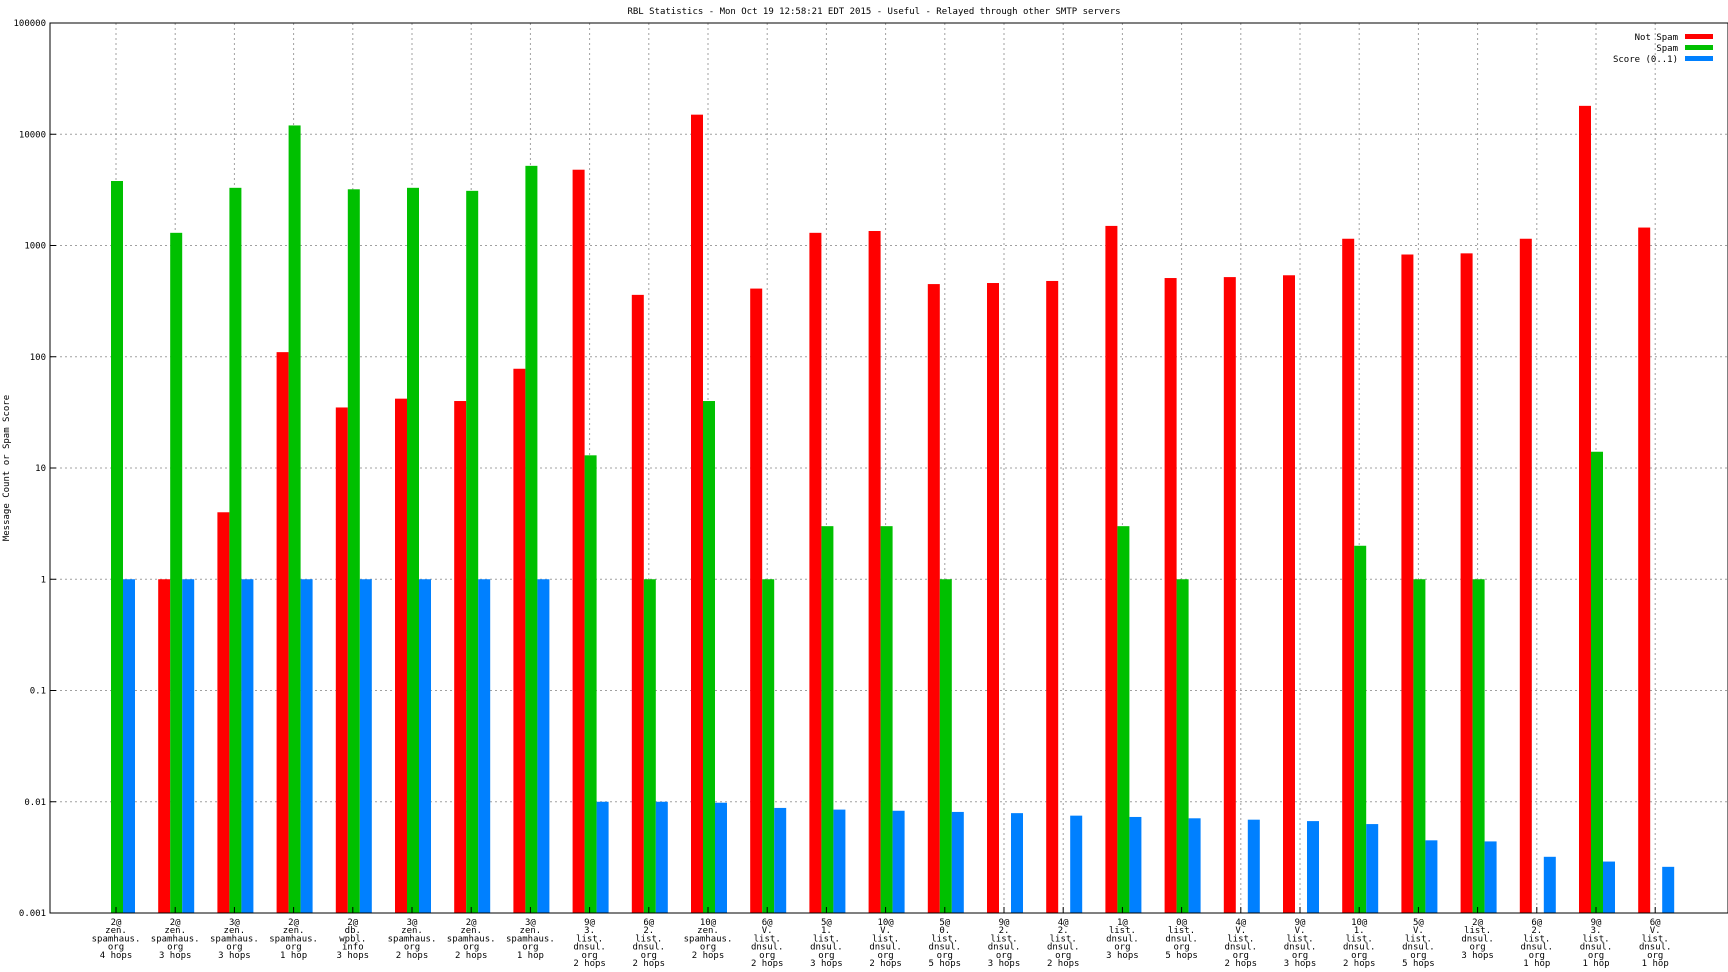  What do you see at coordinates (1656, 38) in the screenshot?
I see `legend-label: Not Spam` at bounding box center [1656, 38].